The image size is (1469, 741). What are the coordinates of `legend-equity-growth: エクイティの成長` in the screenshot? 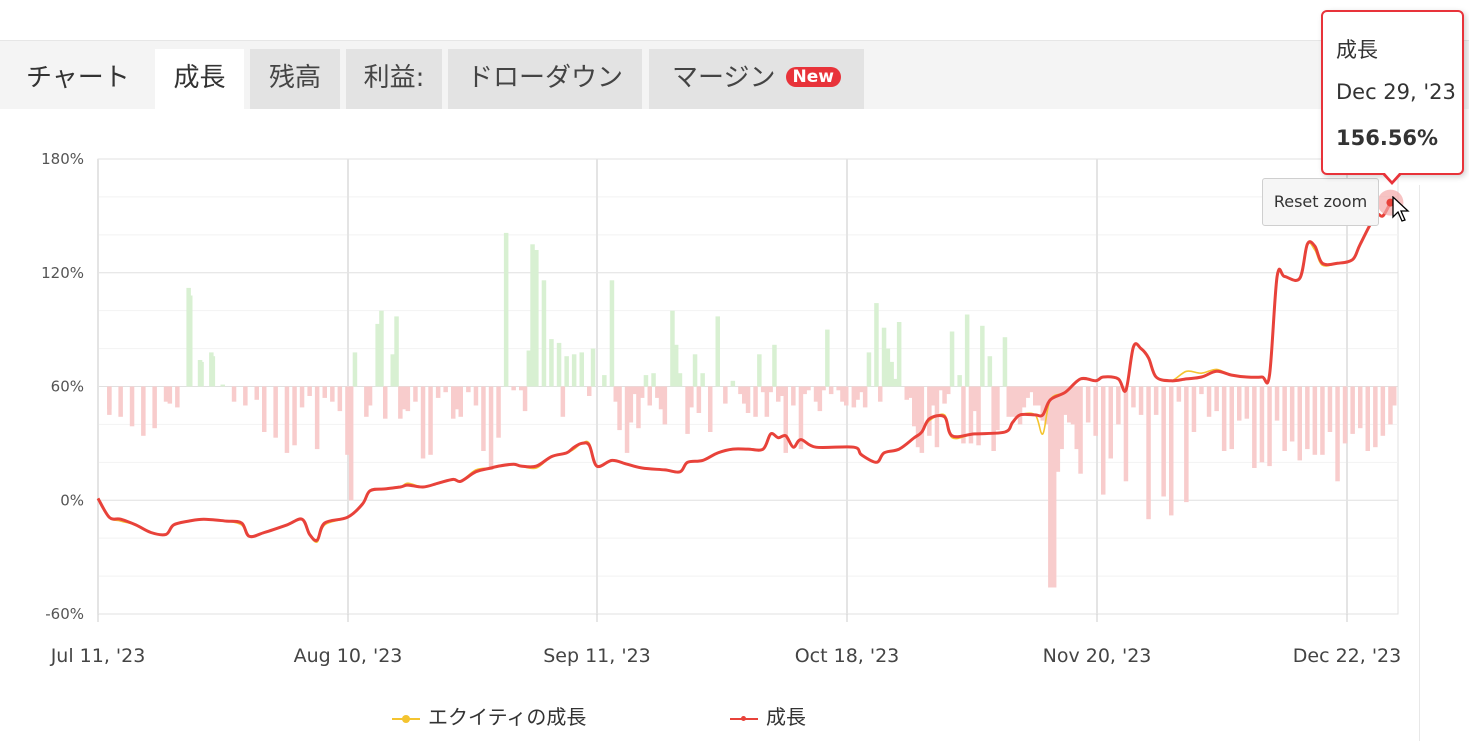 It's located at (489, 715).